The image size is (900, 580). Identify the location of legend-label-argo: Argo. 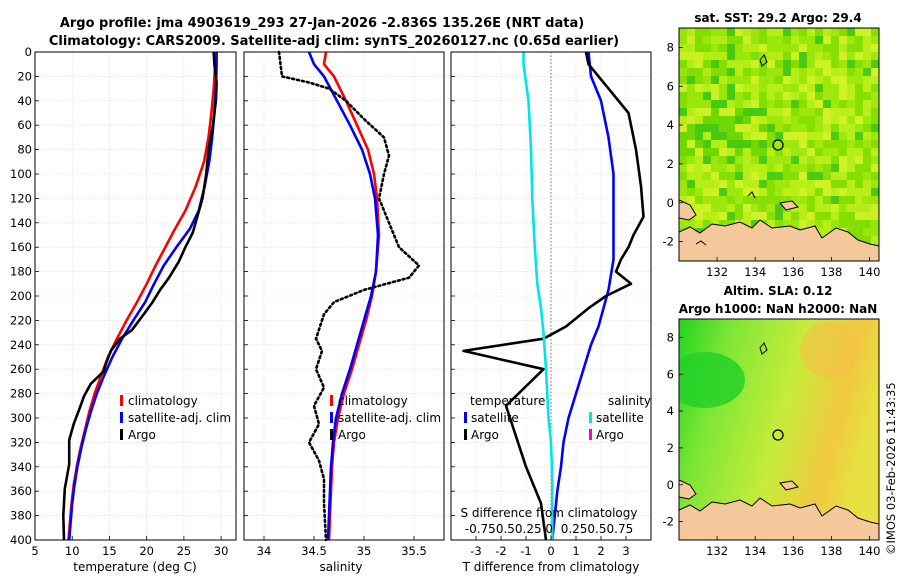
(352, 435).